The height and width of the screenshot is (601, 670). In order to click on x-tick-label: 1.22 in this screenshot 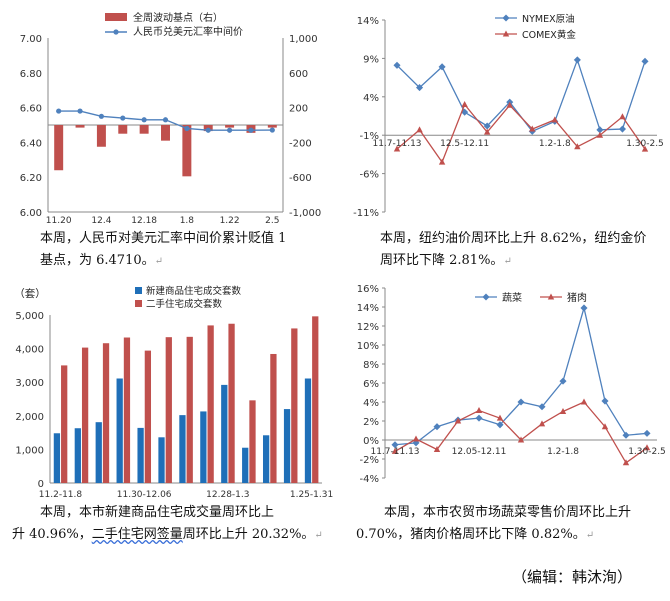, I will do `click(230, 221)`.